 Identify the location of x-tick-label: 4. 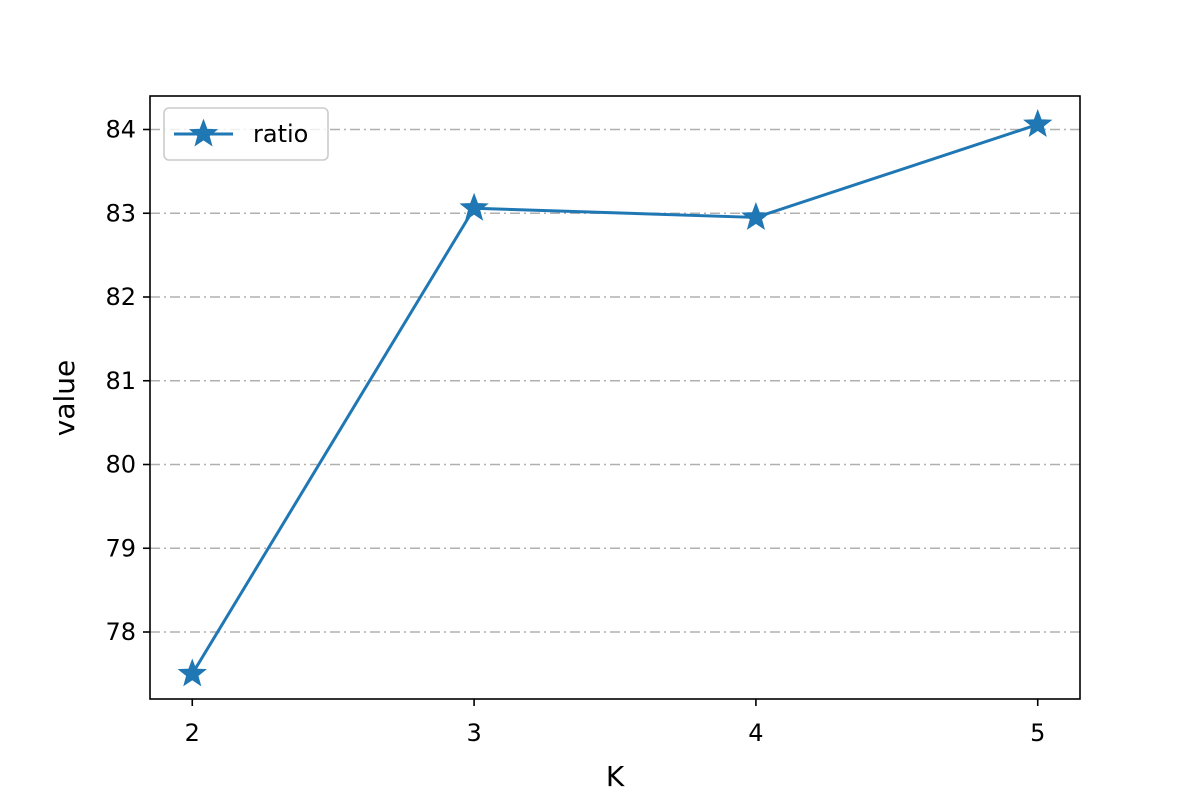
(755, 733).